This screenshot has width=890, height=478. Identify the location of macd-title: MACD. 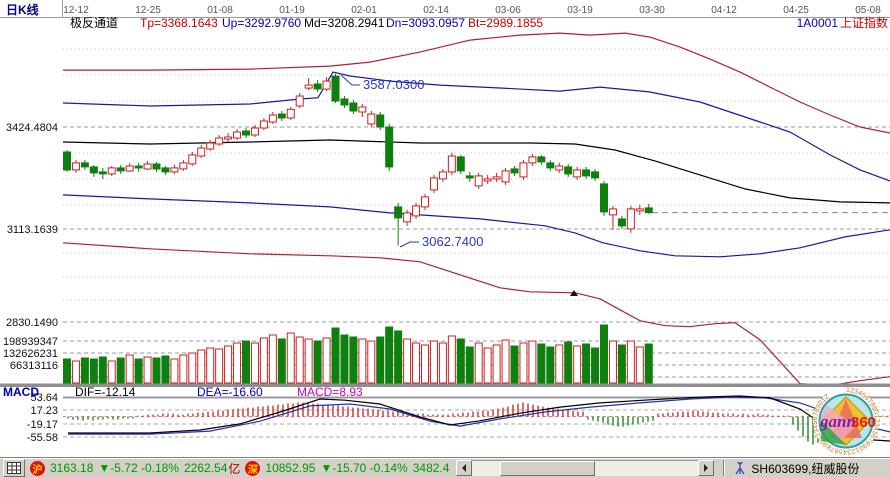
(21, 392).